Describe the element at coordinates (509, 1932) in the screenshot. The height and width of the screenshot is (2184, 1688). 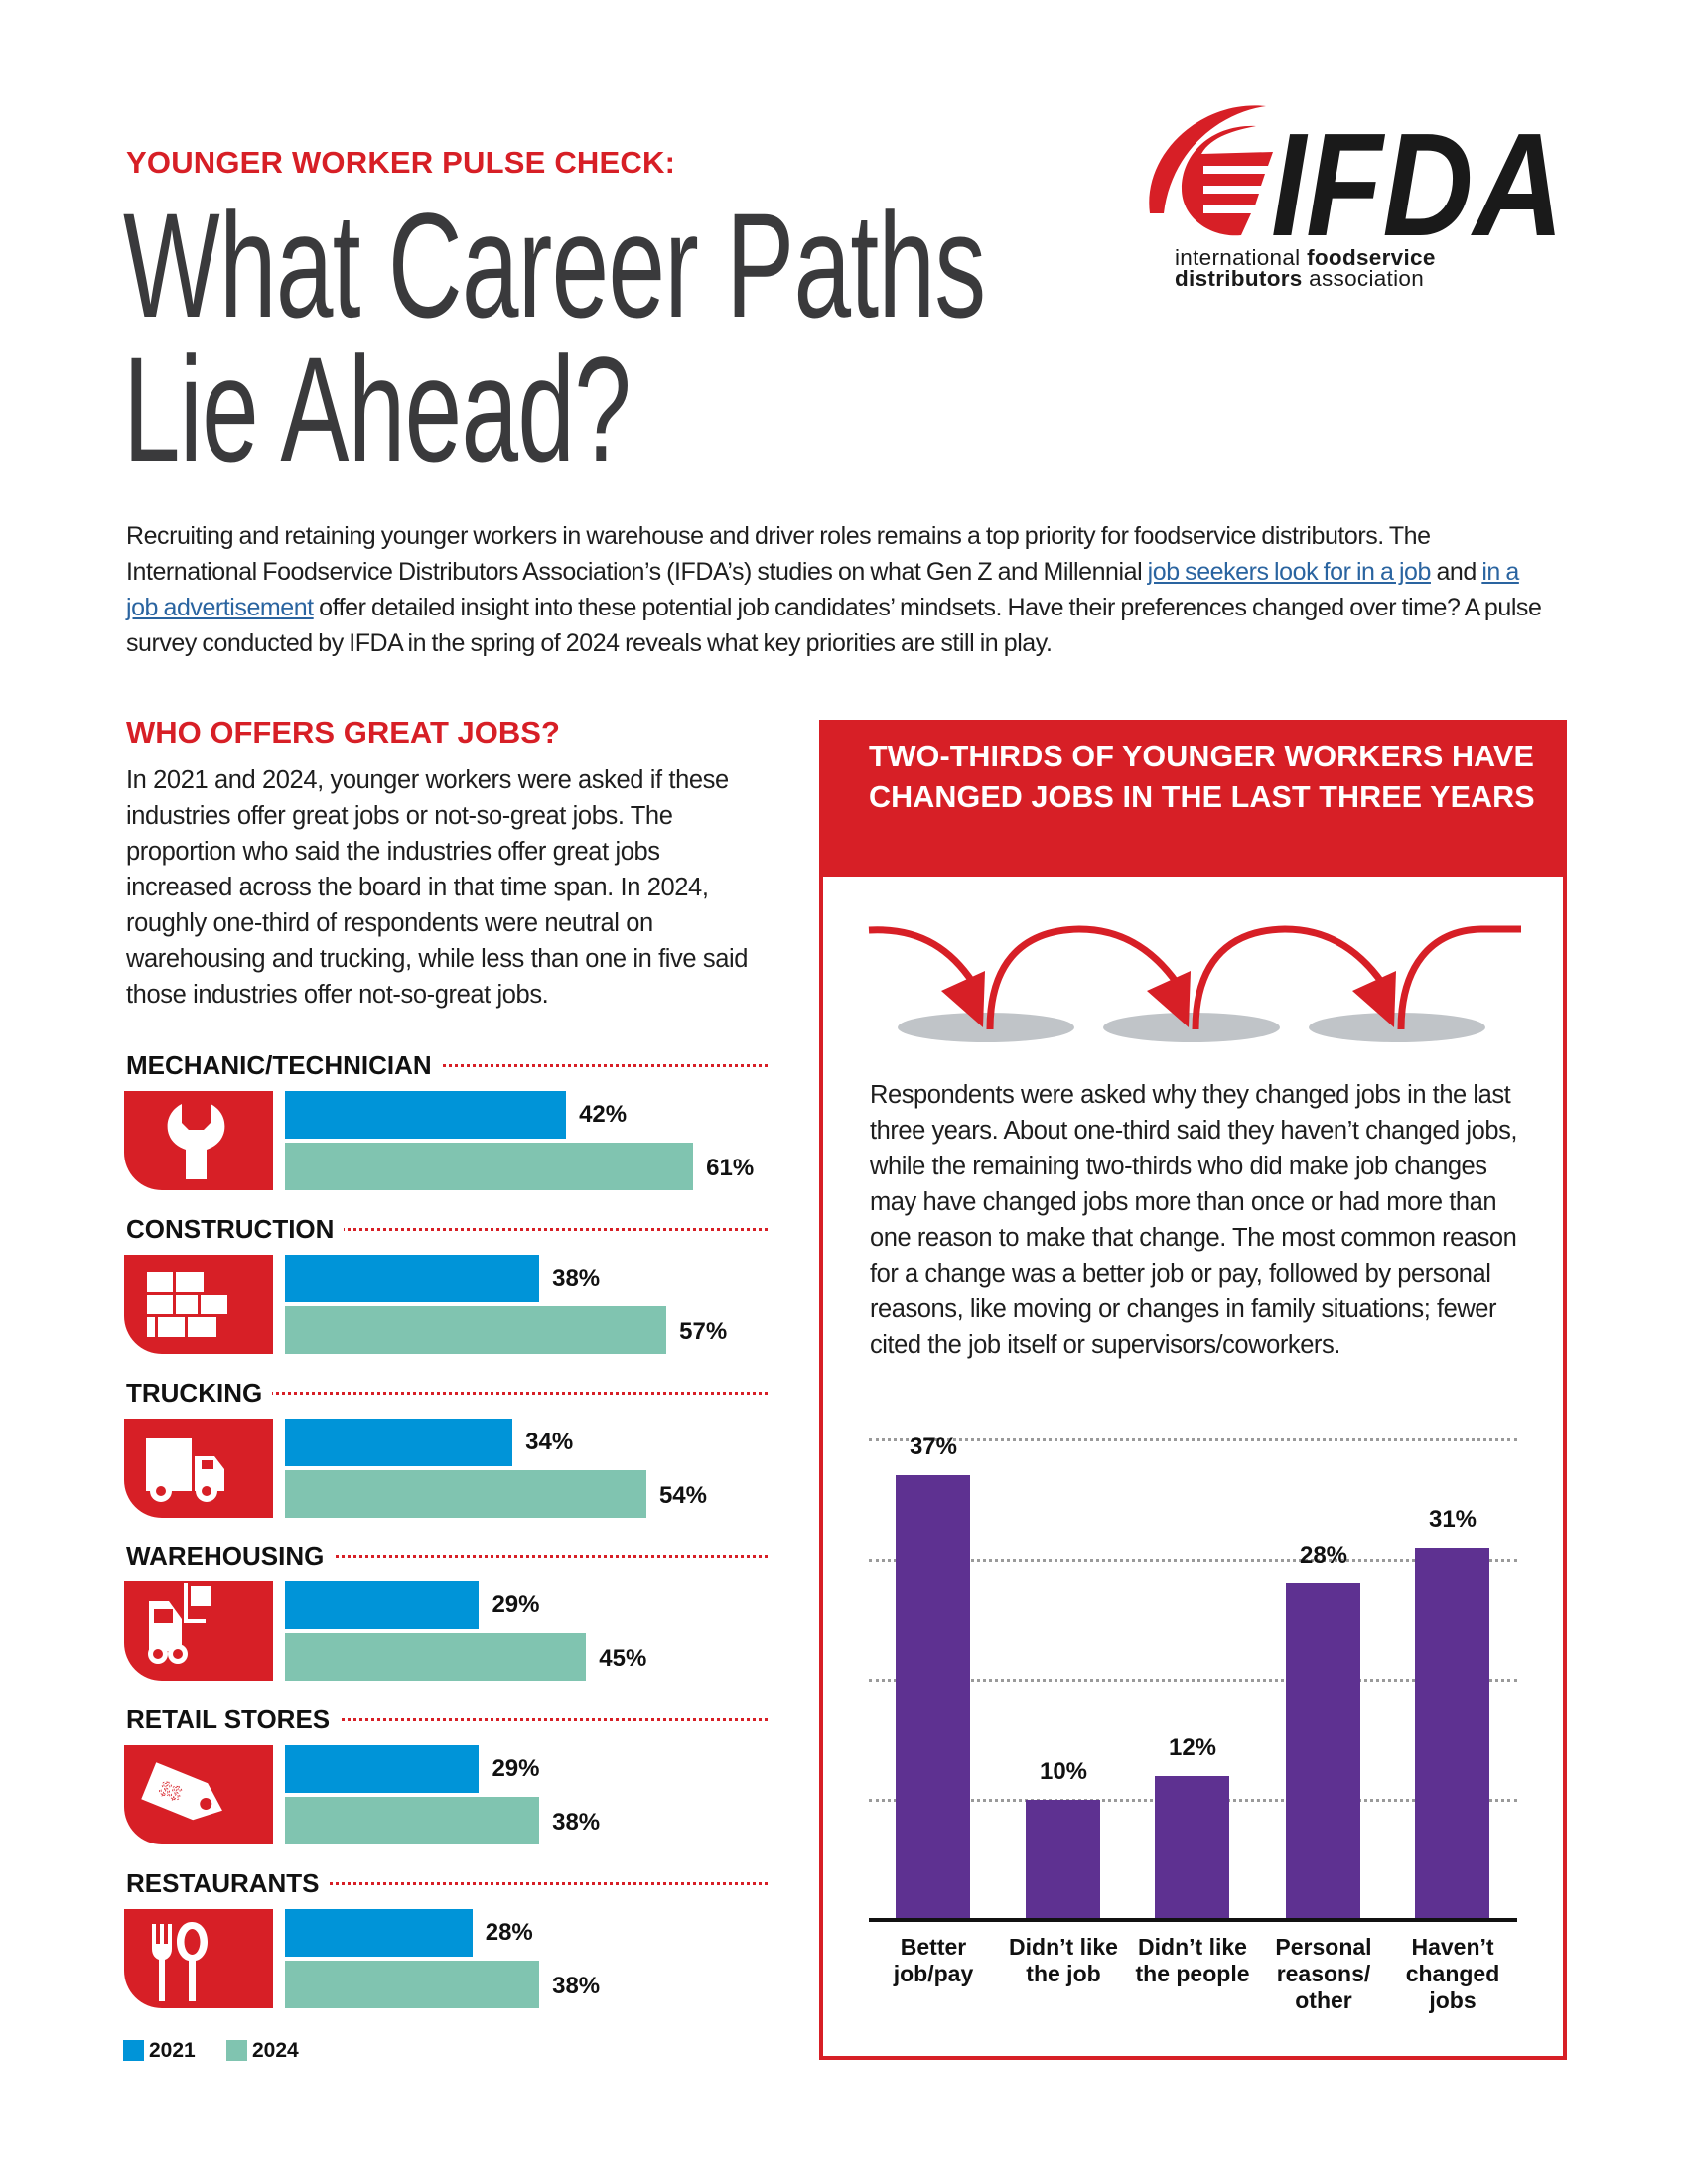
I see `value-2021: 28%` at that location.